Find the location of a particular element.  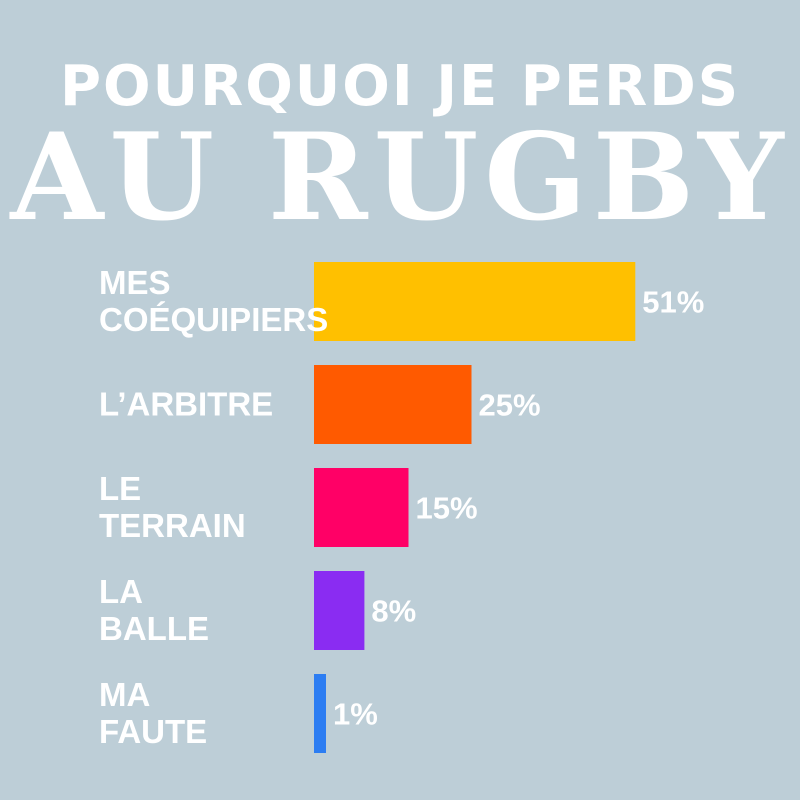

category-label-4-0: MA is located at coordinates (124, 694).